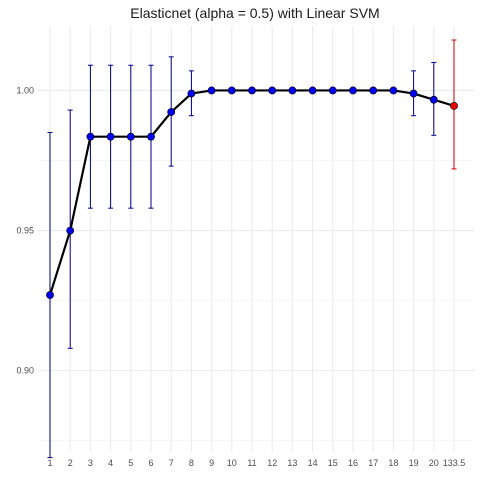 The width and height of the screenshot is (480, 480). What do you see at coordinates (254, 13) in the screenshot?
I see `chart-title: Elasticnet (alpha = 0.5) with Linear SVM` at bounding box center [254, 13].